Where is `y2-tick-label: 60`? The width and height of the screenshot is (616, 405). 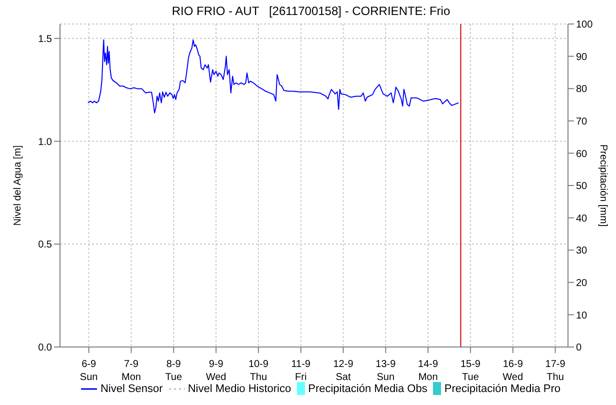
y2-tick-label: 60 is located at coordinates (582, 154).